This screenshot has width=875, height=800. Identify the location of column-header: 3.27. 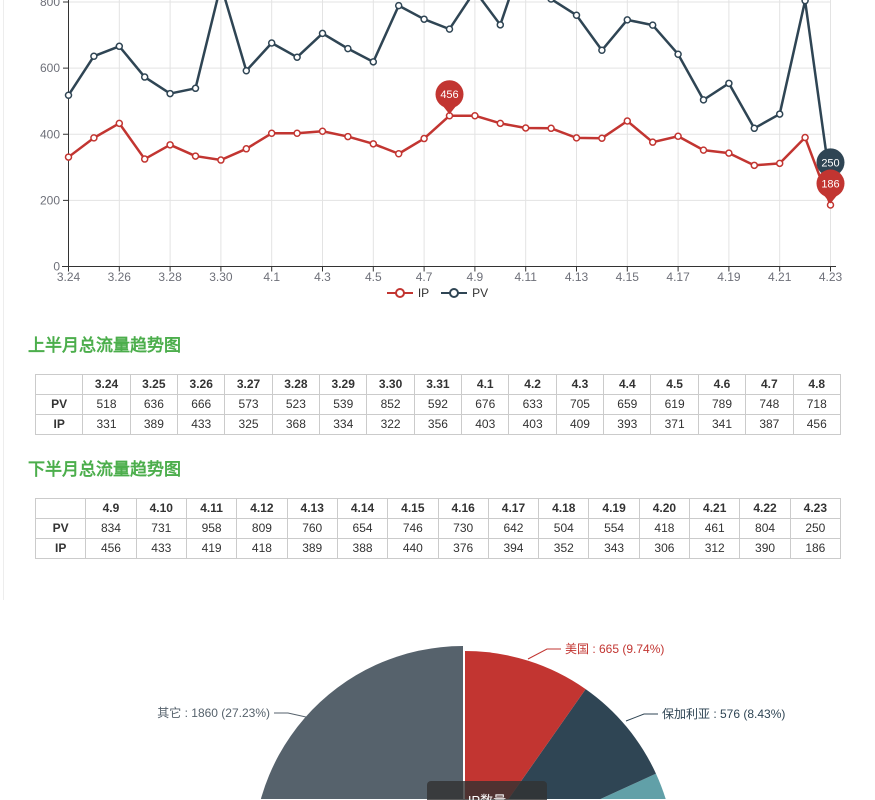
(248, 384).